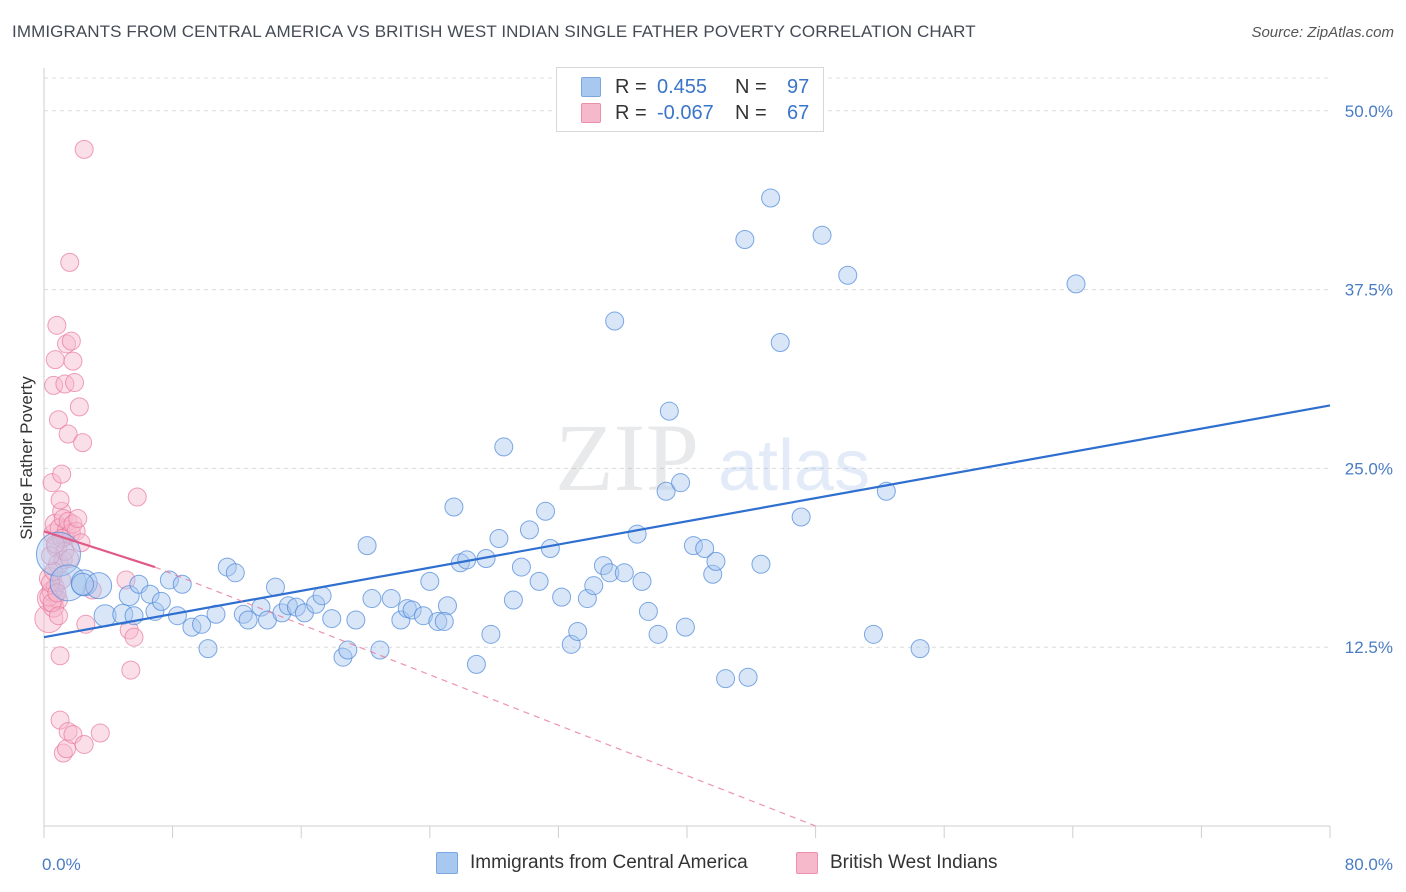  Describe the element at coordinates (591, 113) in the screenshot. I see `legend-swatch-pink` at that location.